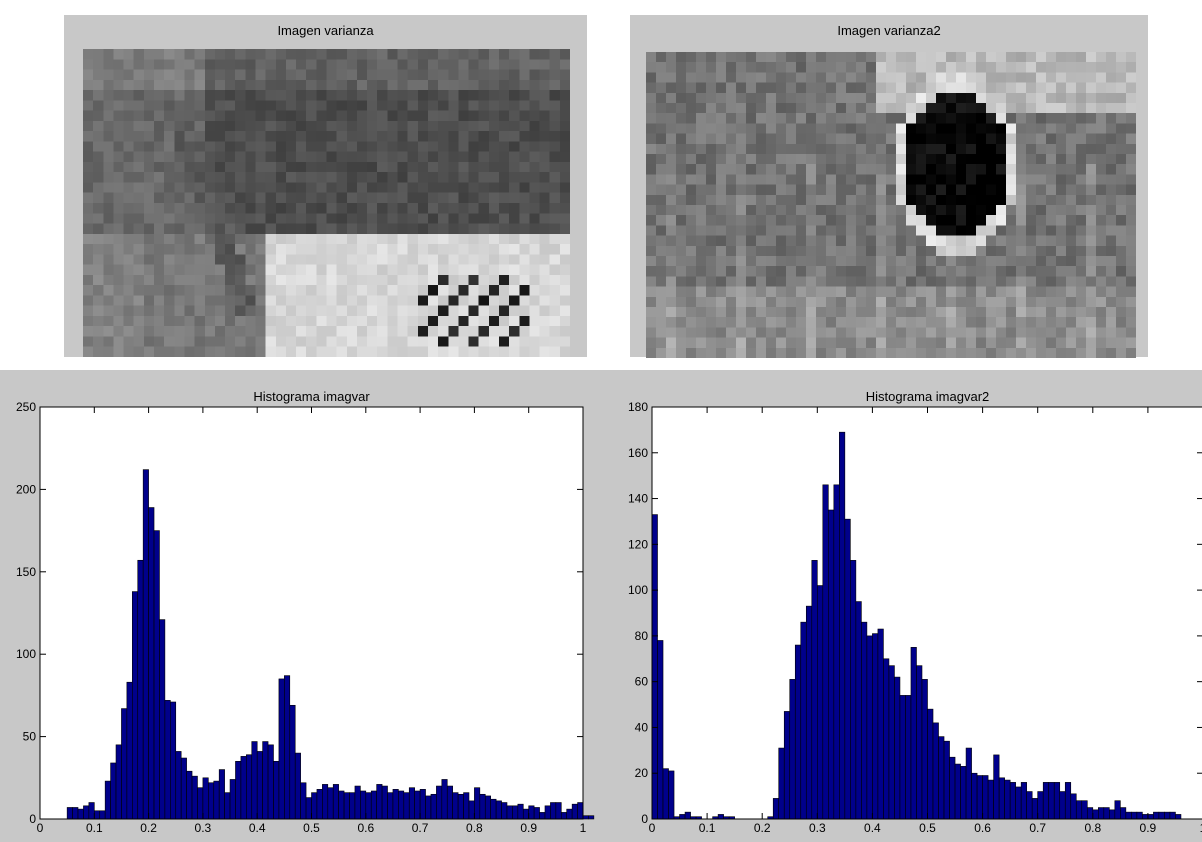 This screenshot has width=1202, height=842. I want to click on x-tick-label: 0.9, so click(1148, 828).